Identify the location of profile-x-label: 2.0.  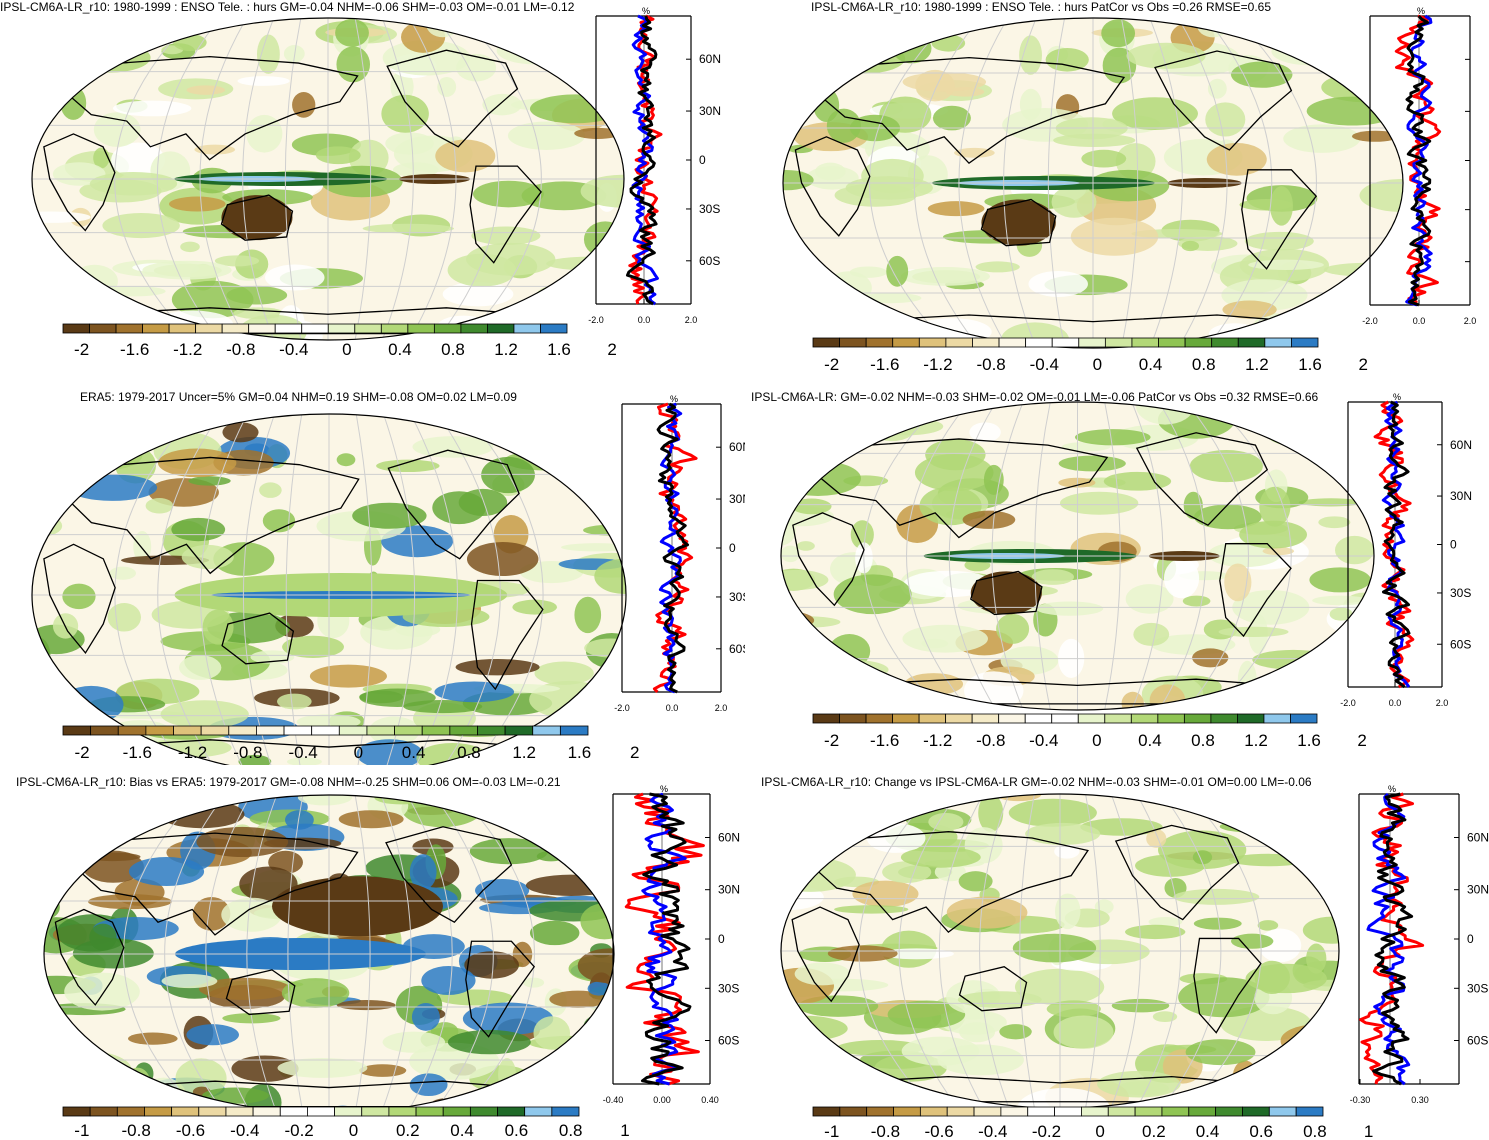
(1470, 321).